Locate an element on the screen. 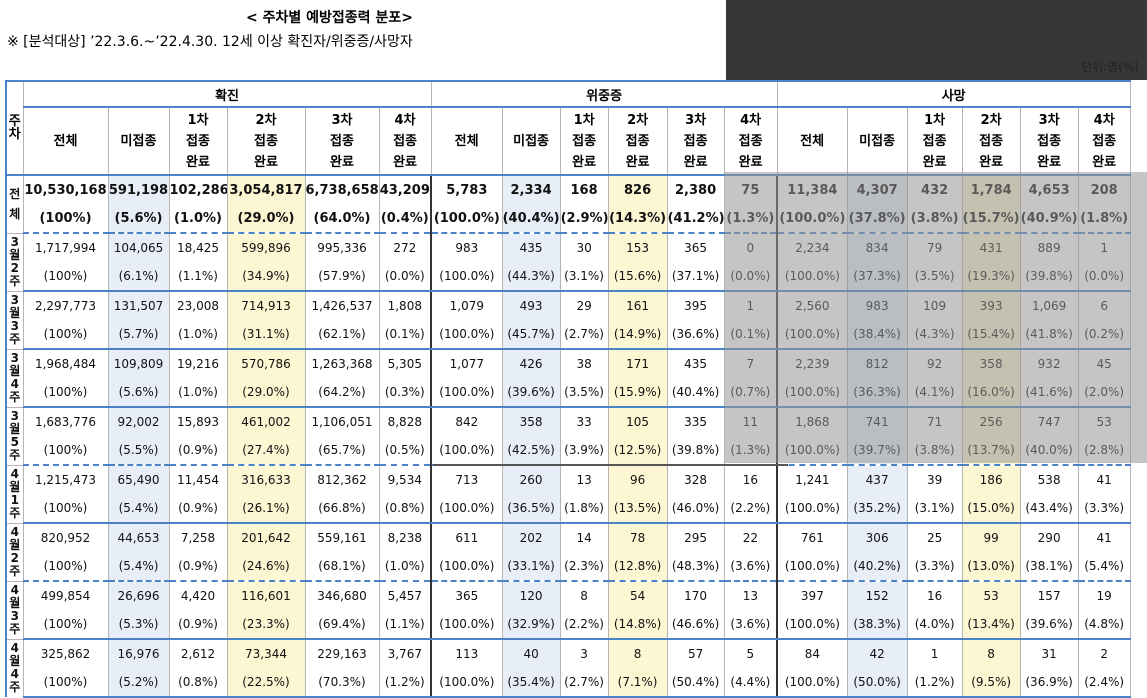 The width and height of the screenshot is (1147, 698). percent-severe-dose3: (50.4%) is located at coordinates (695, 683).